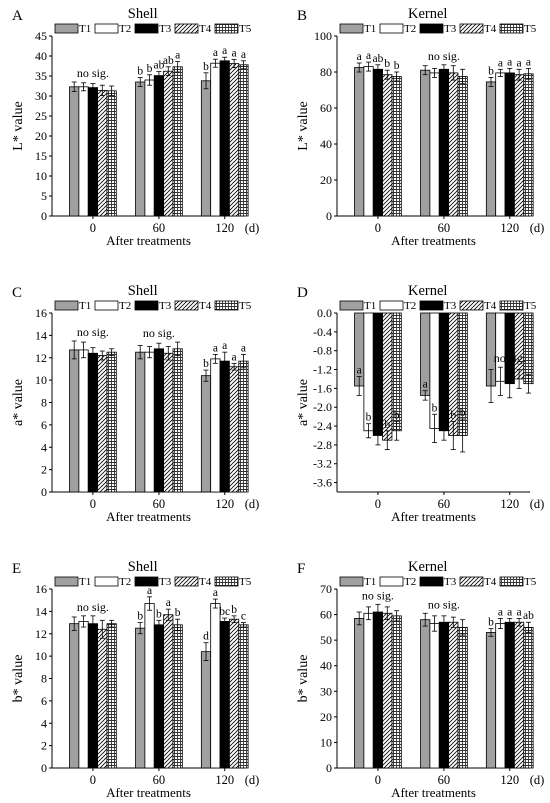 The height and width of the screenshot is (803, 550). Describe the element at coordinates (205, 582) in the screenshot. I see `legend-label-t4: T4` at that location.